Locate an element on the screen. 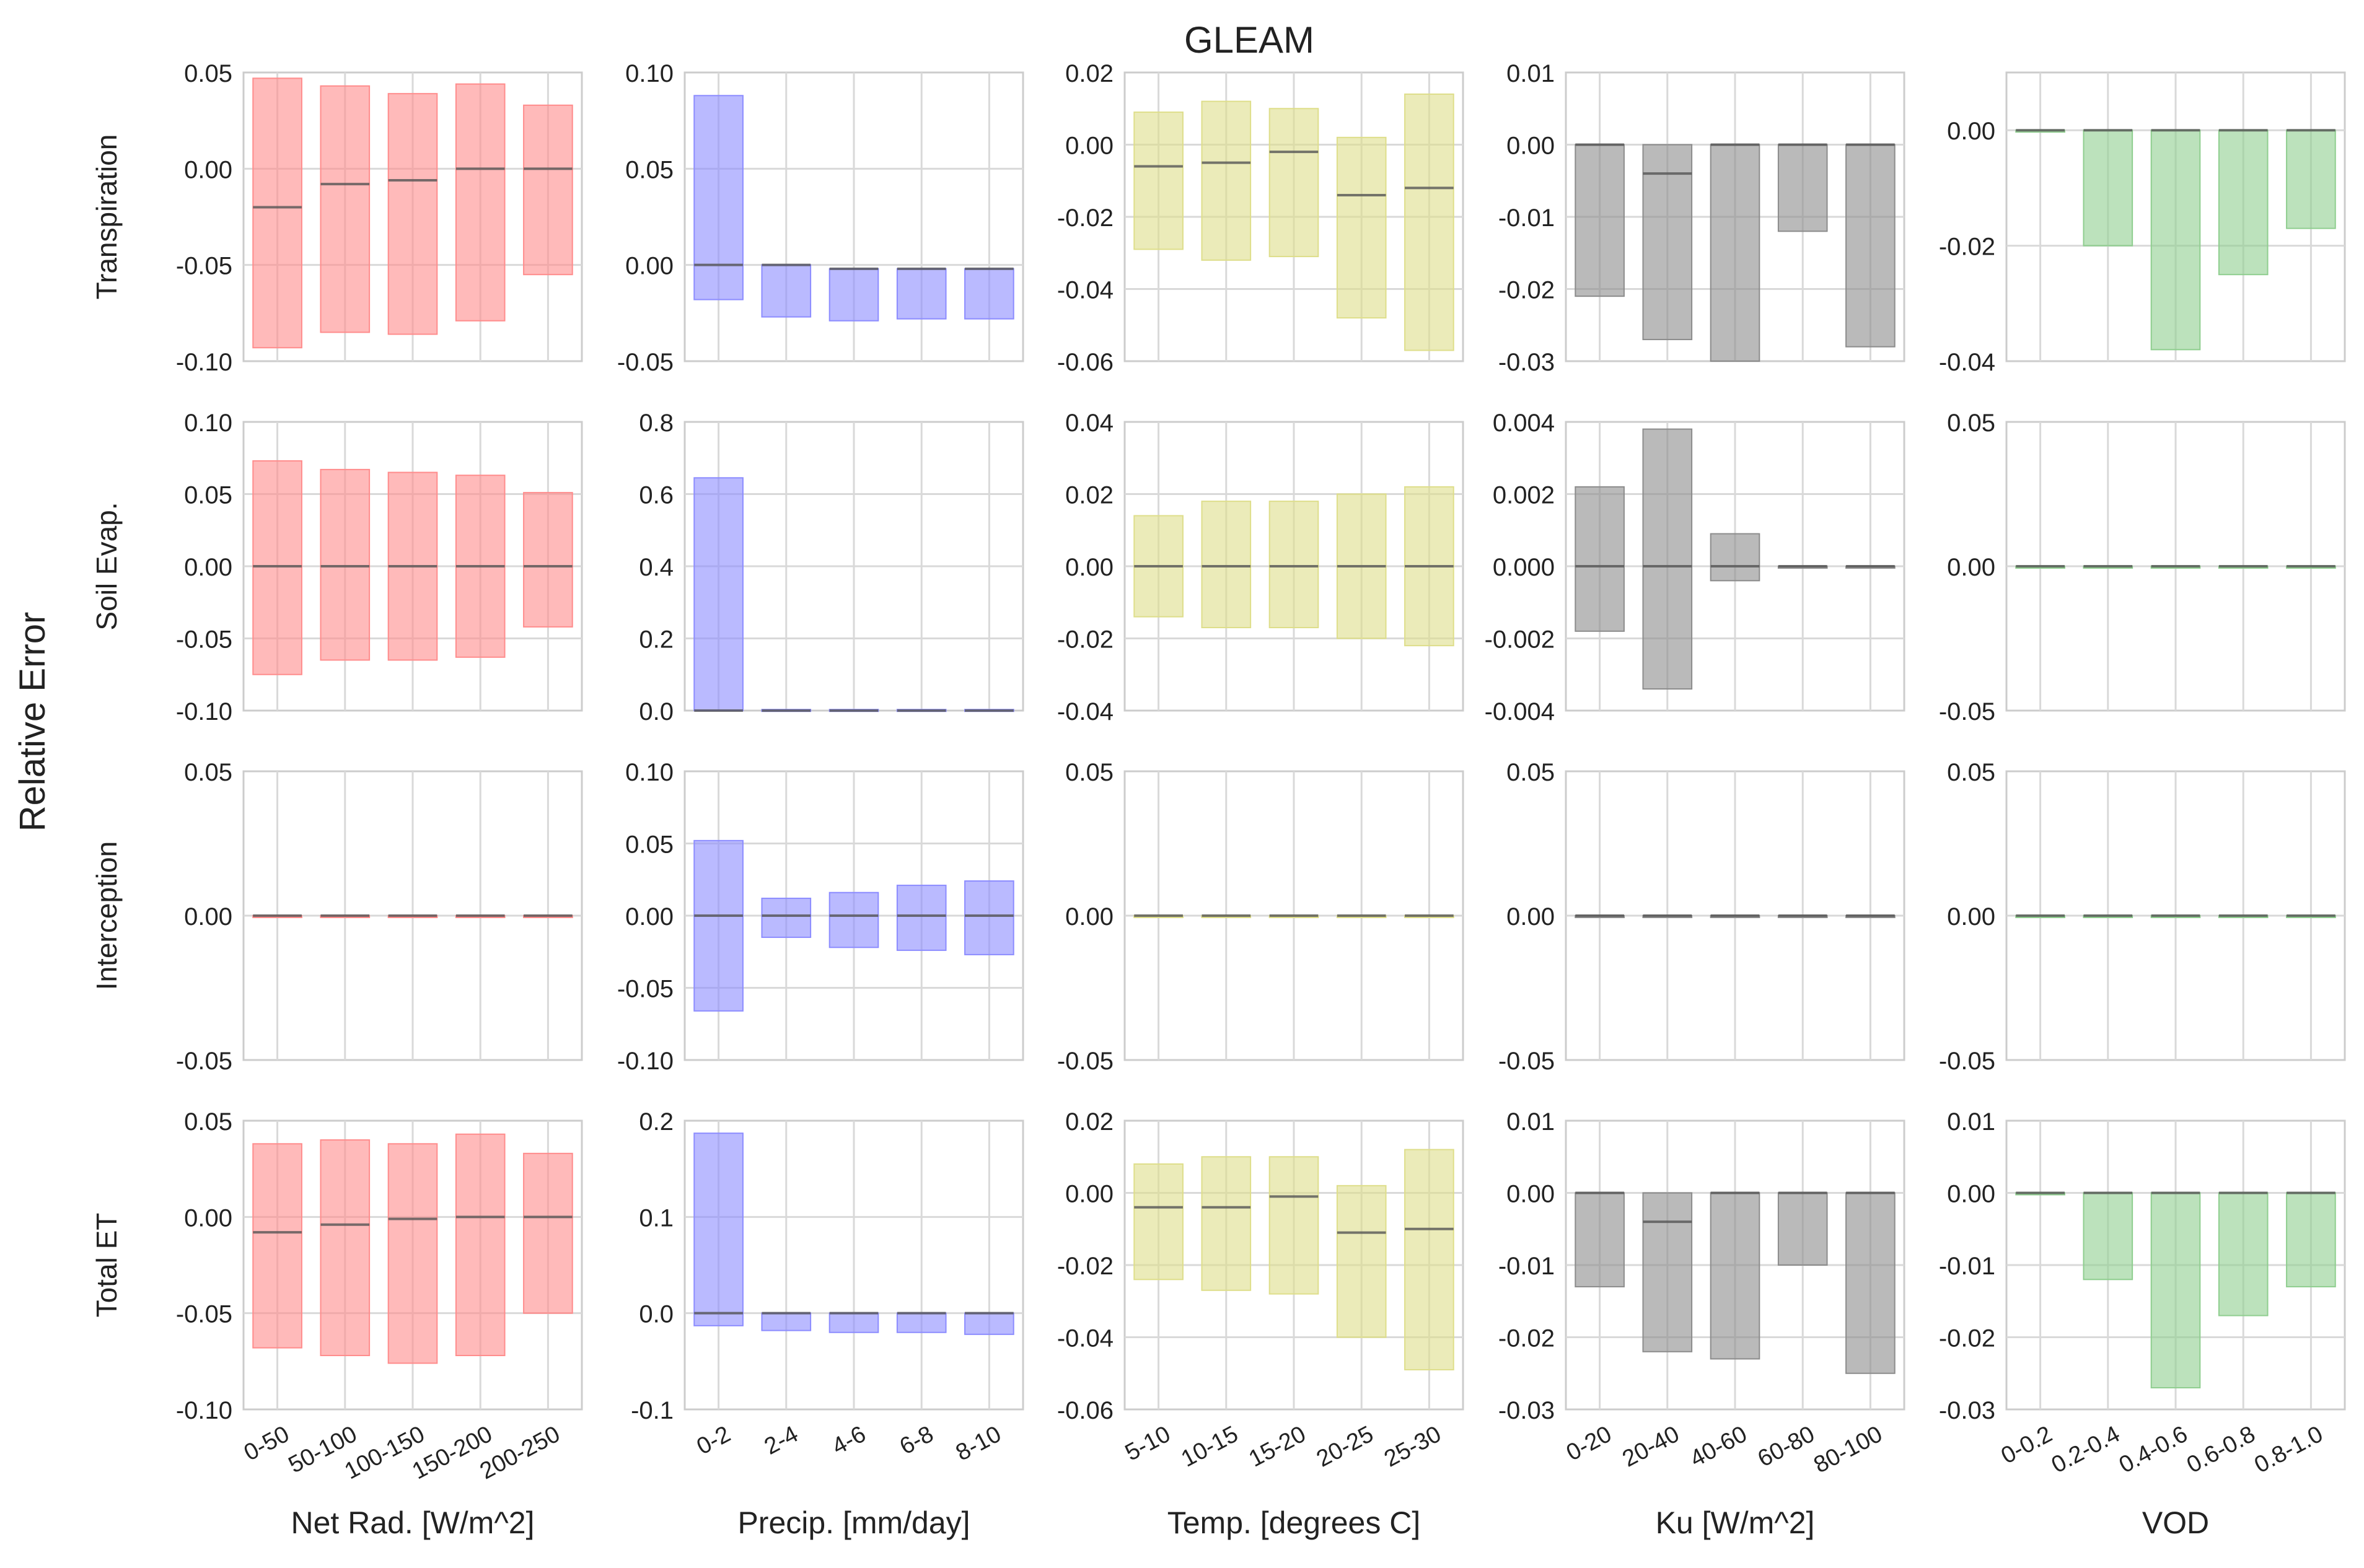 Image resolution: width=2364 pixels, height=1568 pixels. y-tick-label: -0.1 is located at coordinates (653, 1410).